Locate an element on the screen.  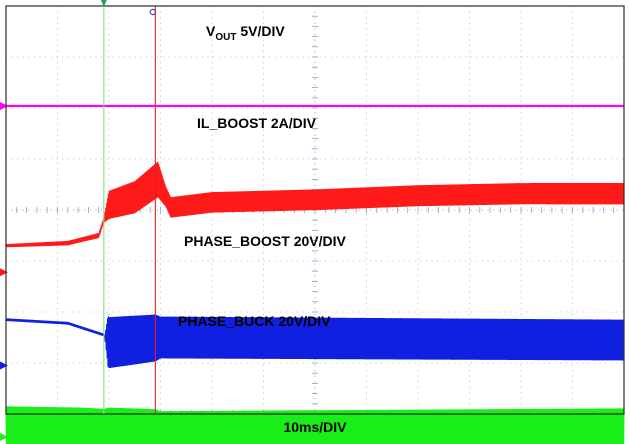
vout-trace-label: VOUT 5V/DIV is located at coordinates (245, 33).